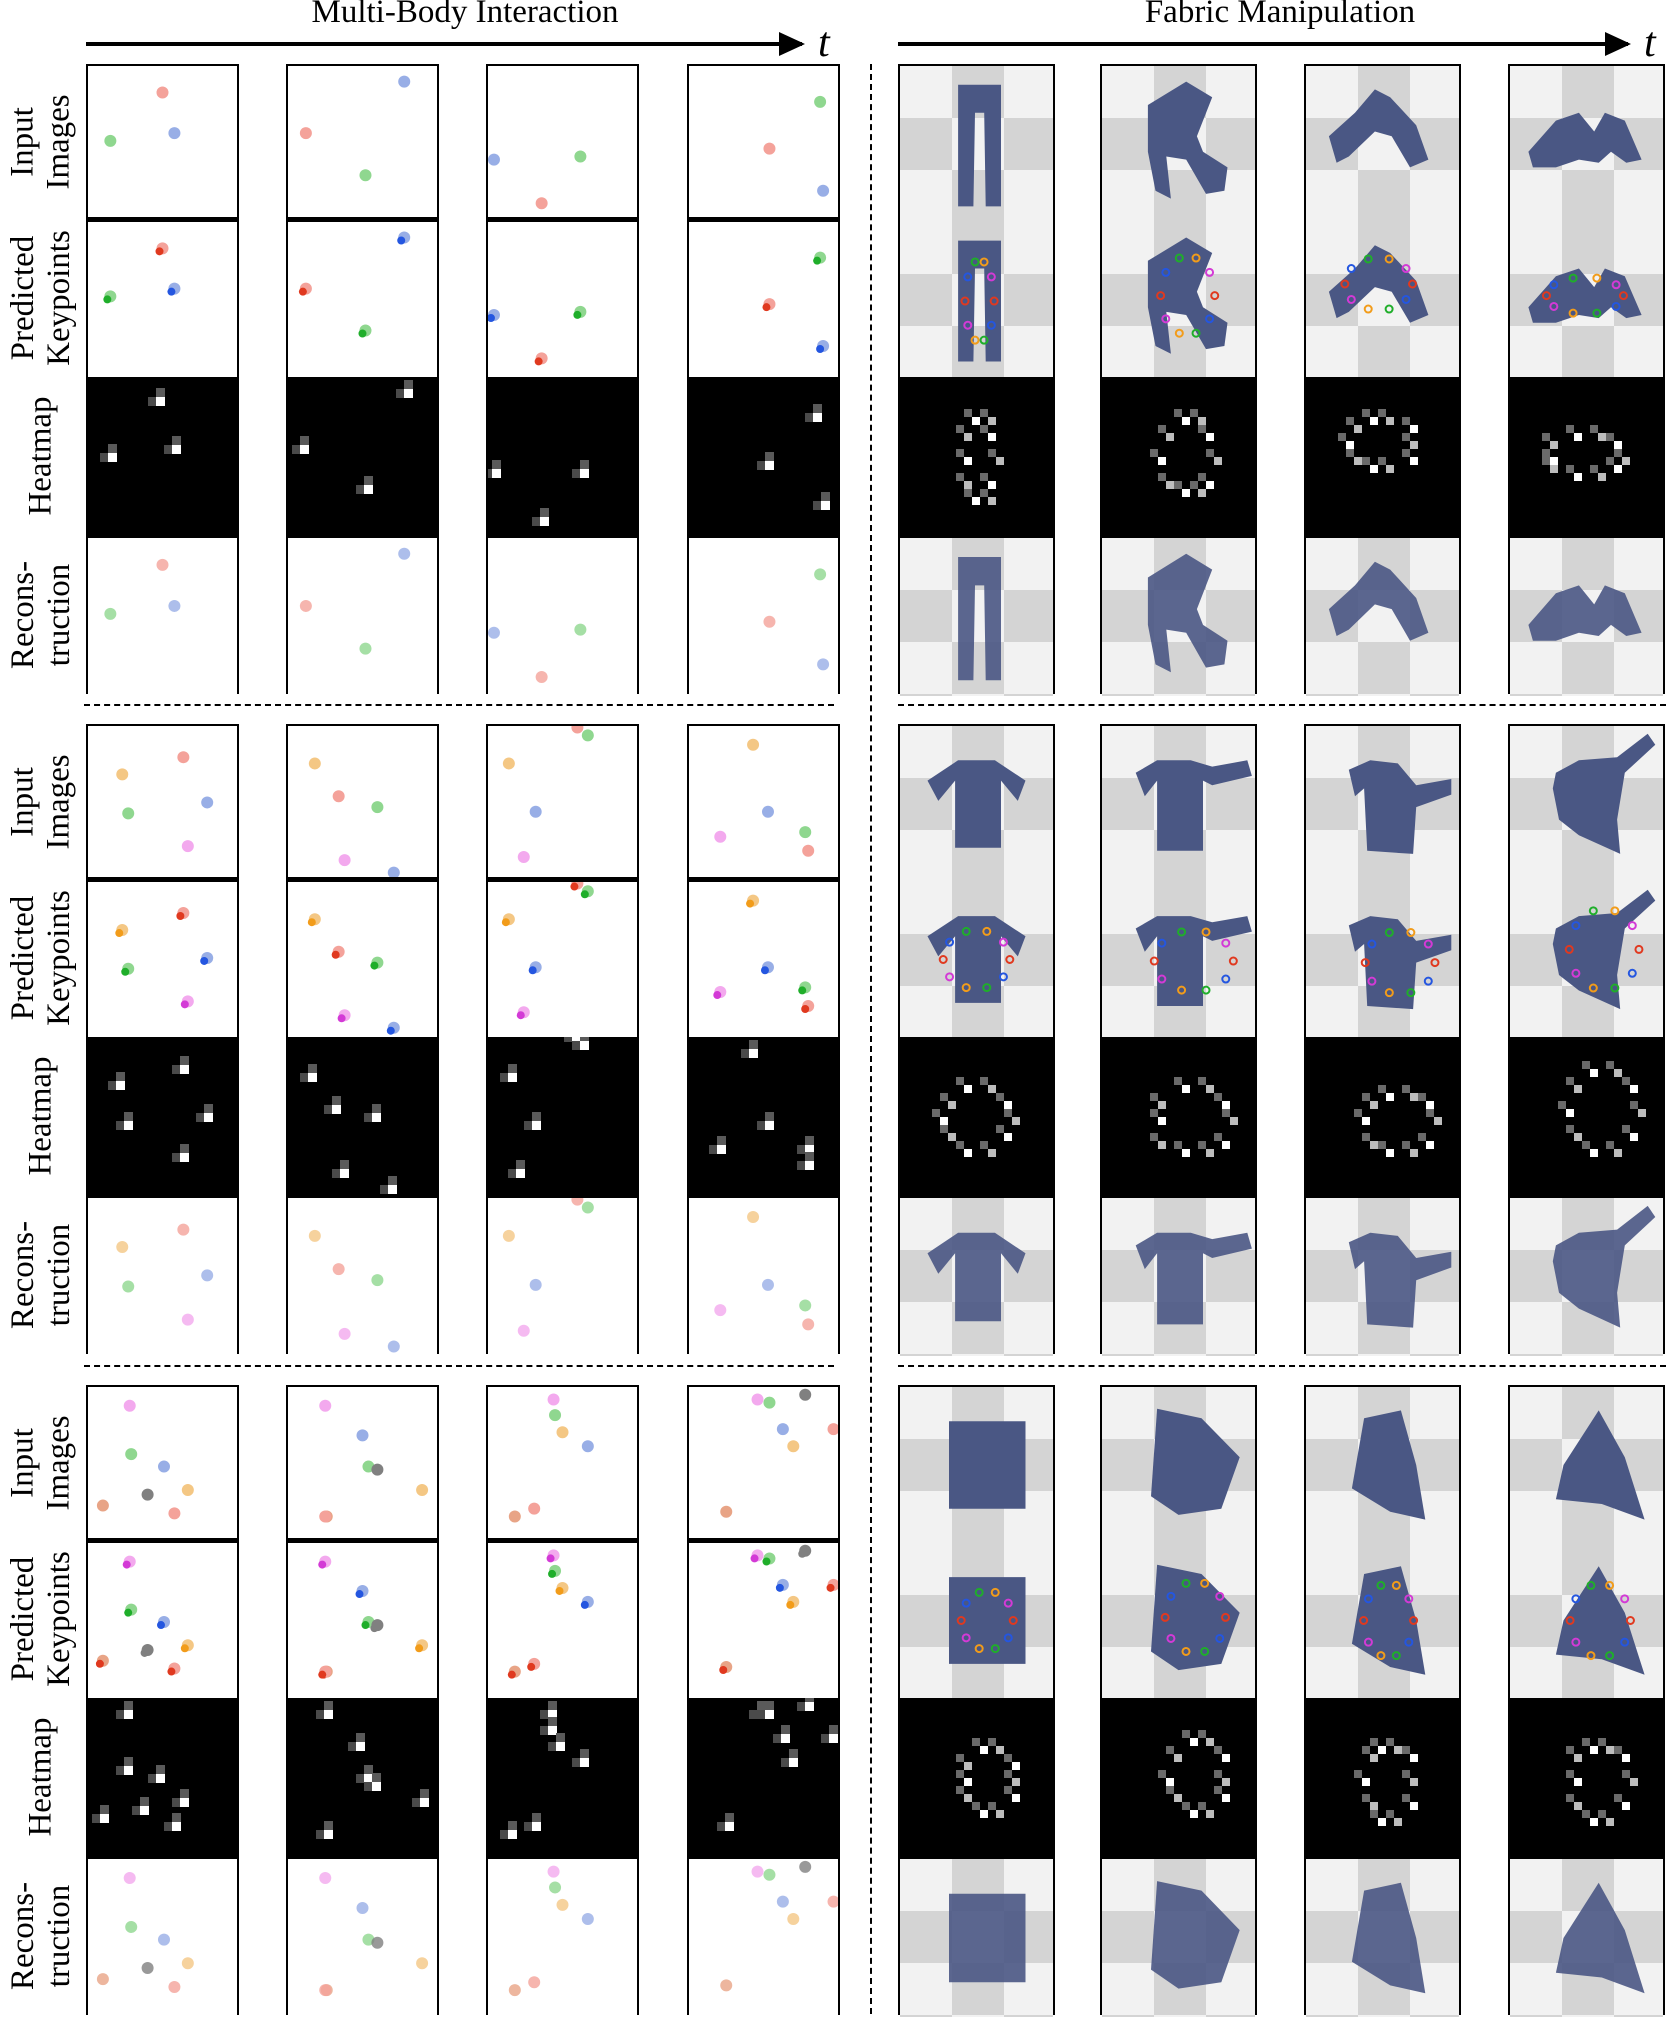  I want to click on fabric-frame, so click(1586, 1040).